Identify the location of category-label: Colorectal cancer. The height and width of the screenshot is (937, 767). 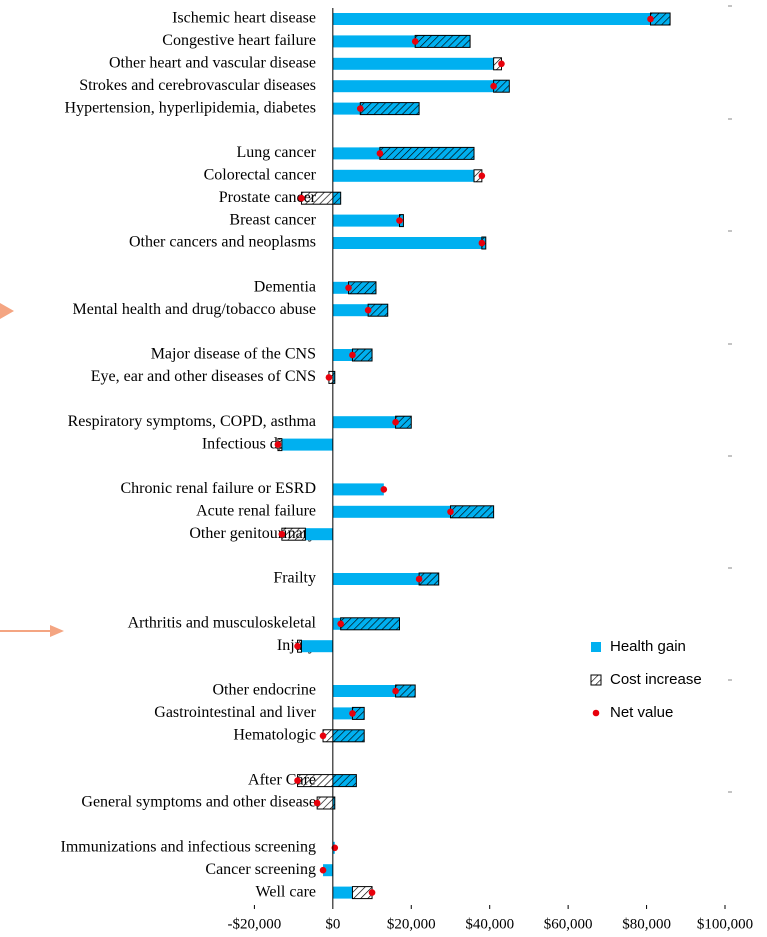
(260, 174).